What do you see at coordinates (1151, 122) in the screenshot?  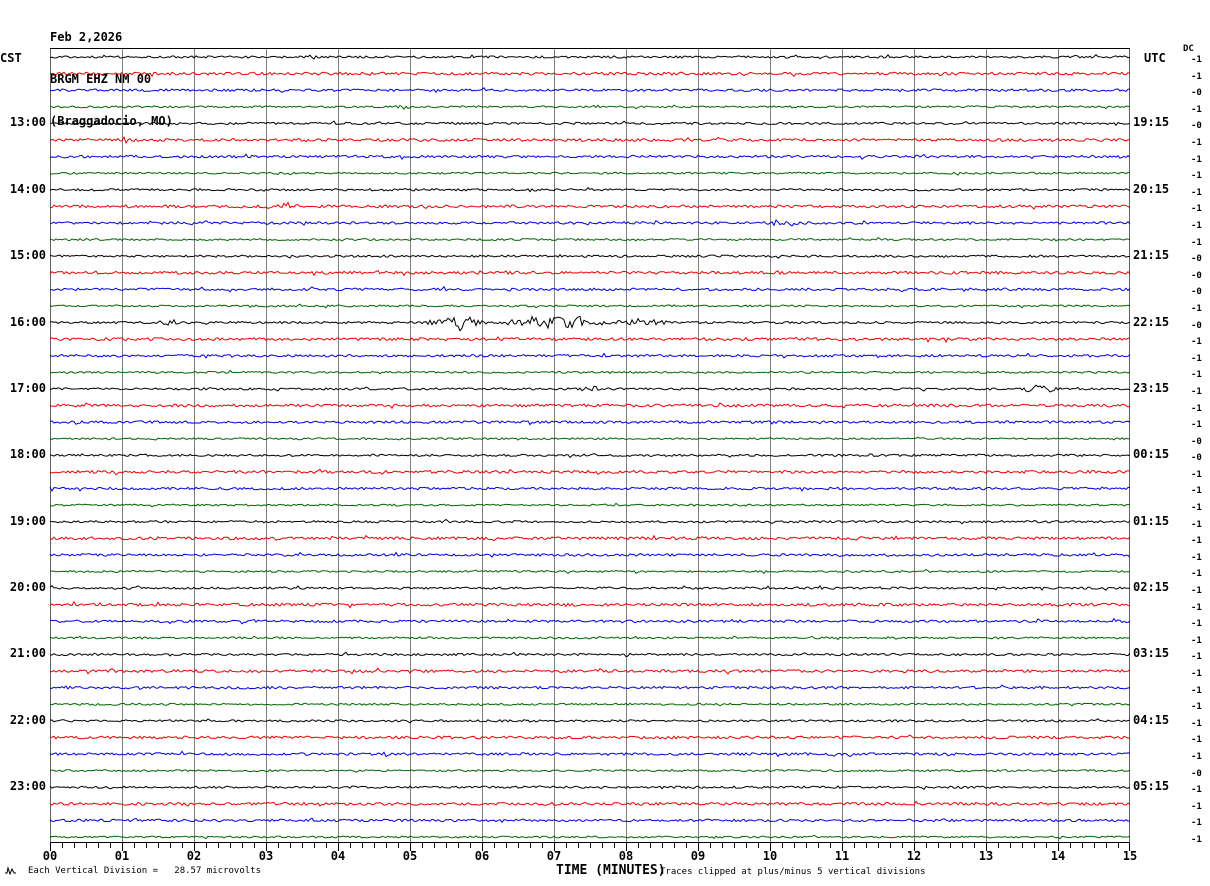 I see `utc-hour-label: 19:15` at bounding box center [1151, 122].